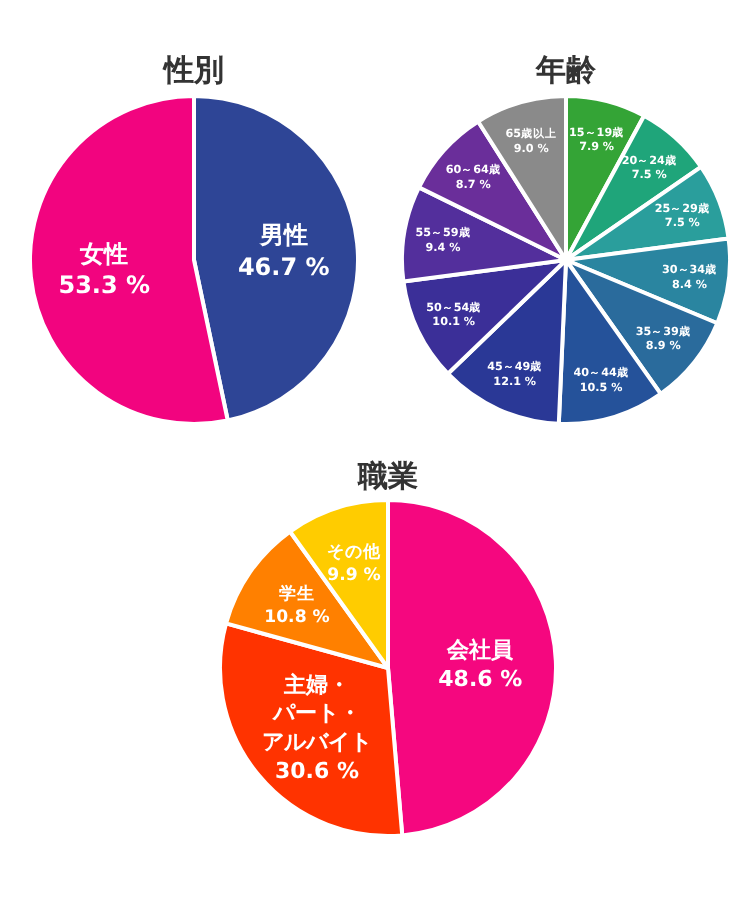 The image size is (750, 918). What do you see at coordinates (480, 650) in the screenshot?
I see `slice-label: 会社員` at bounding box center [480, 650].